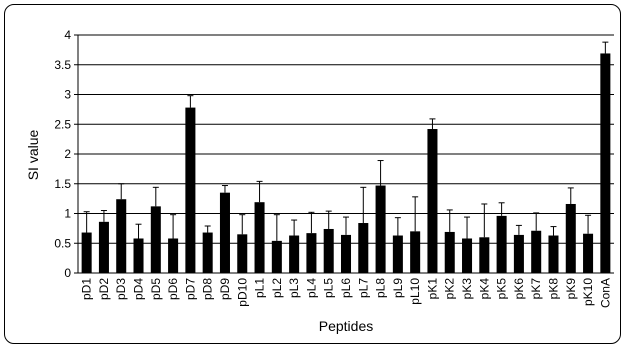  Describe the element at coordinates (605, 293) in the screenshot. I see `x-tick-label: ConA` at that location.